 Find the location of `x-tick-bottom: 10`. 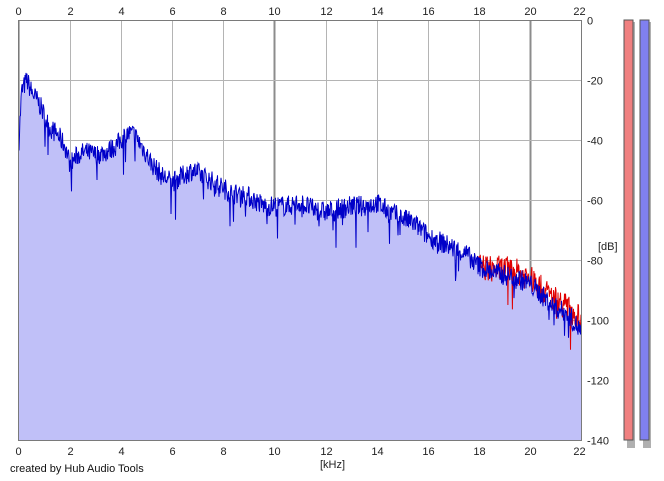

x-tick-bottom: 10 is located at coordinates (274, 452).